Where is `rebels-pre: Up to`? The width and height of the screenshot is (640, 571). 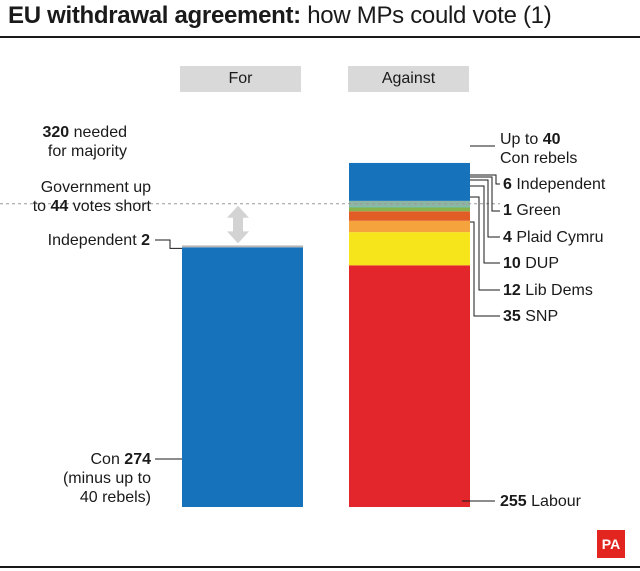 rebels-pre: Up to is located at coordinates (519, 139).